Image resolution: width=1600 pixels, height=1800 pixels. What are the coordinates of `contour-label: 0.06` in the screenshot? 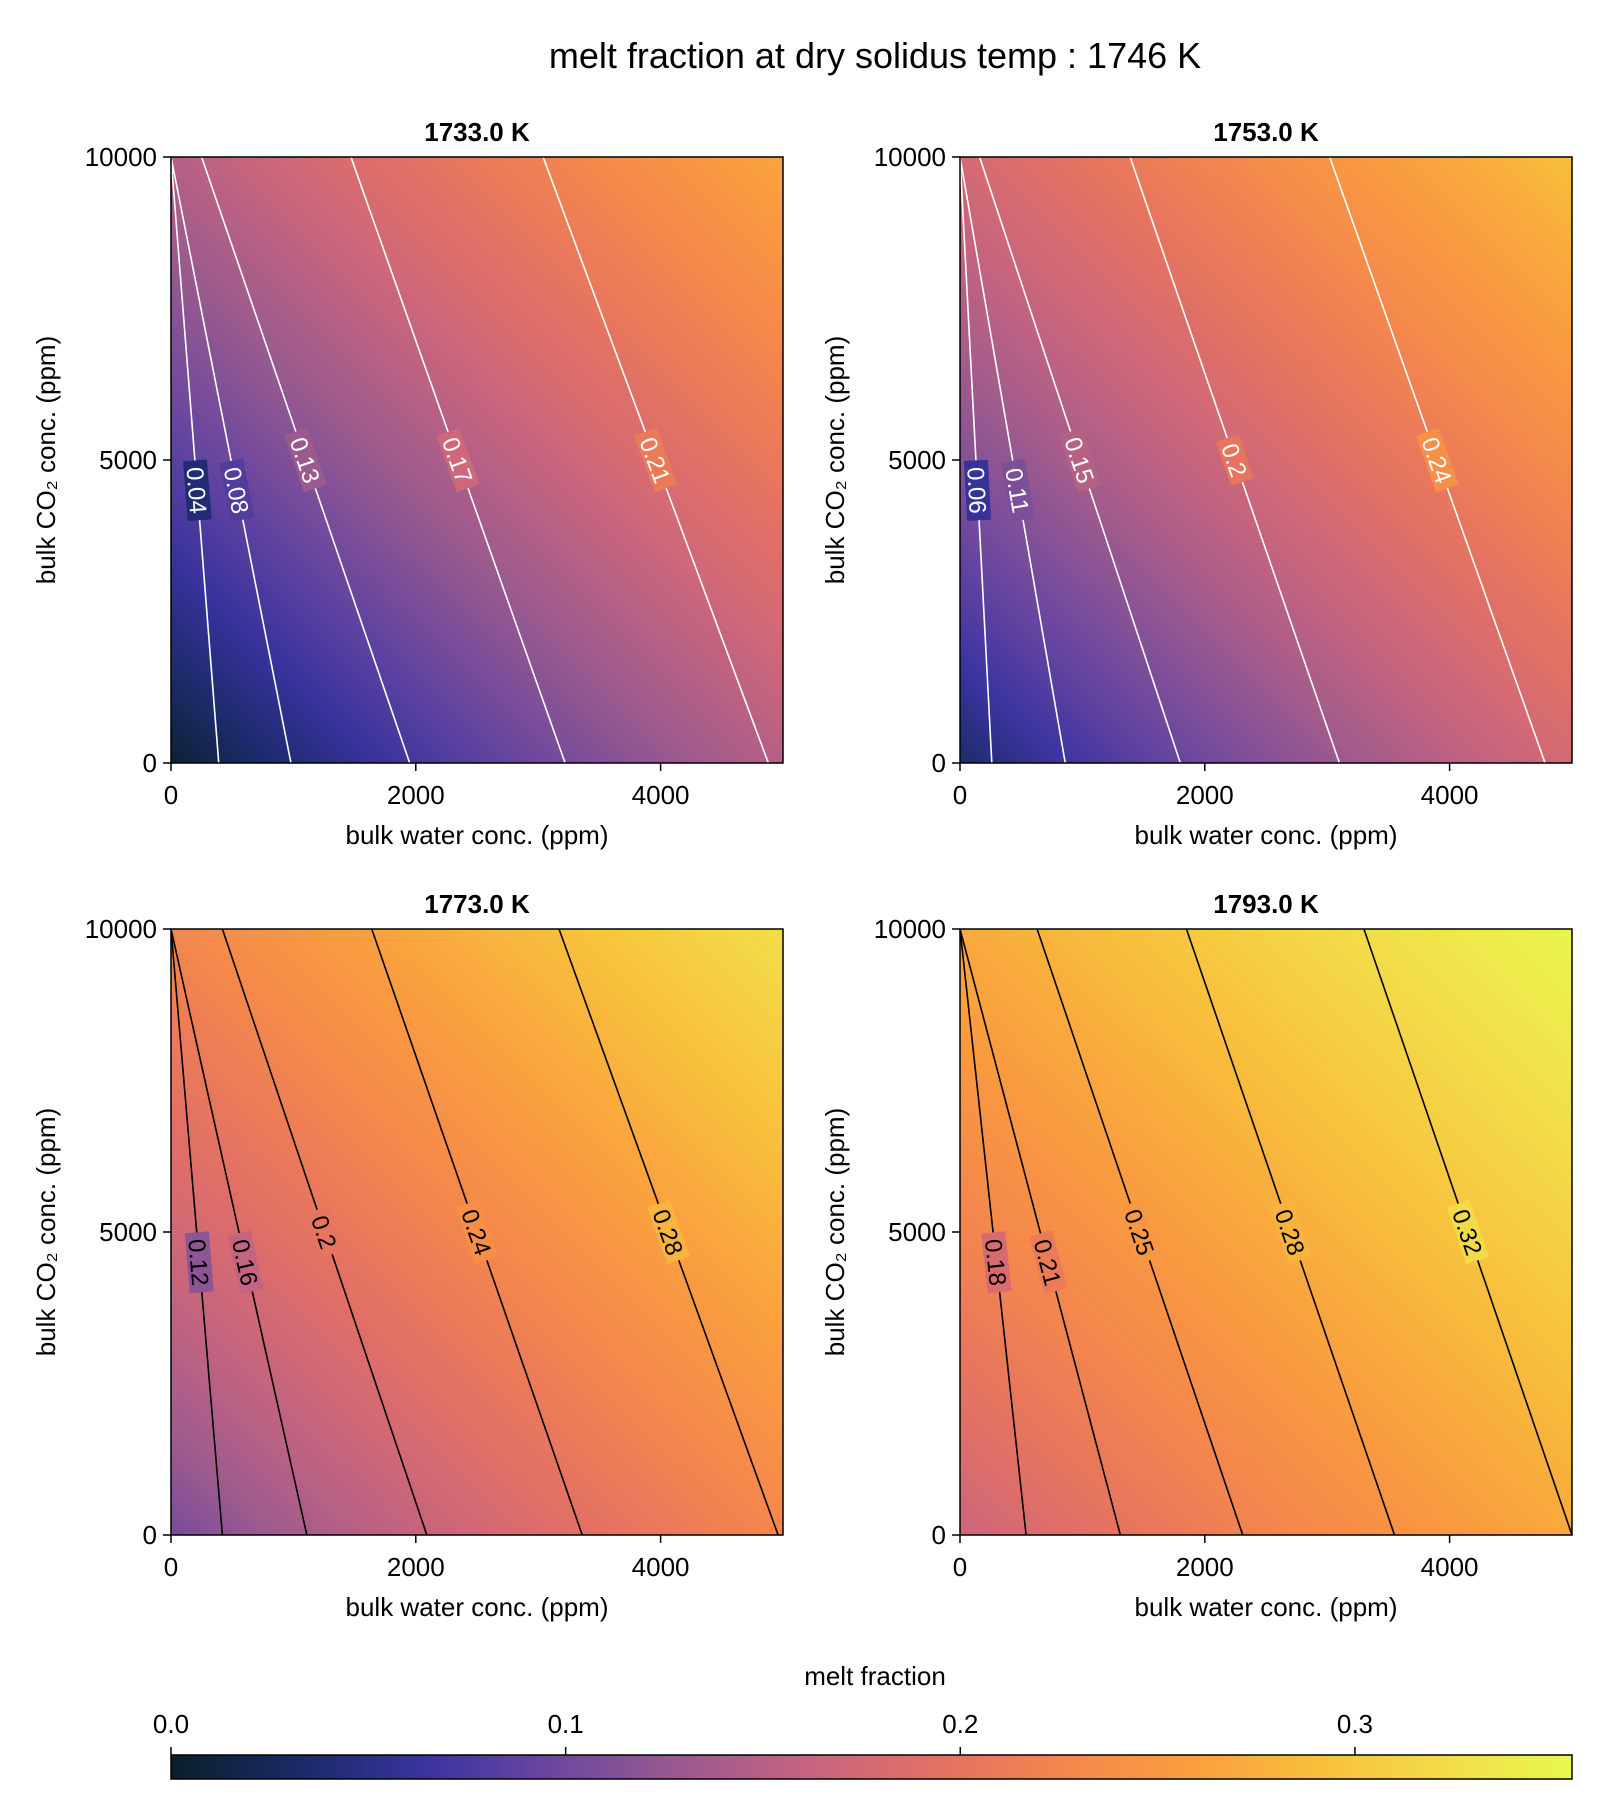 It's located at (975, 490).